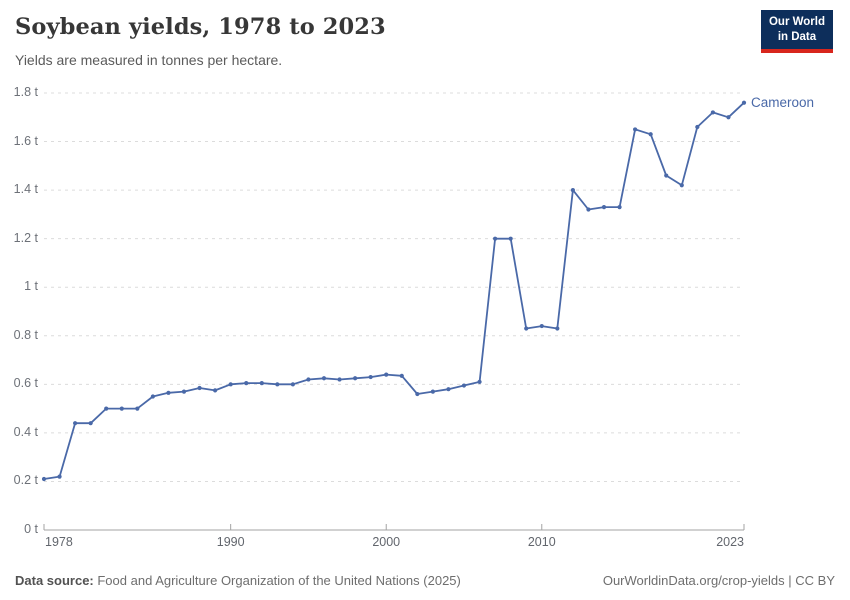 This screenshot has width=850, height=600. What do you see at coordinates (797, 36) in the screenshot?
I see `owid-logo-line2: in Data` at bounding box center [797, 36].